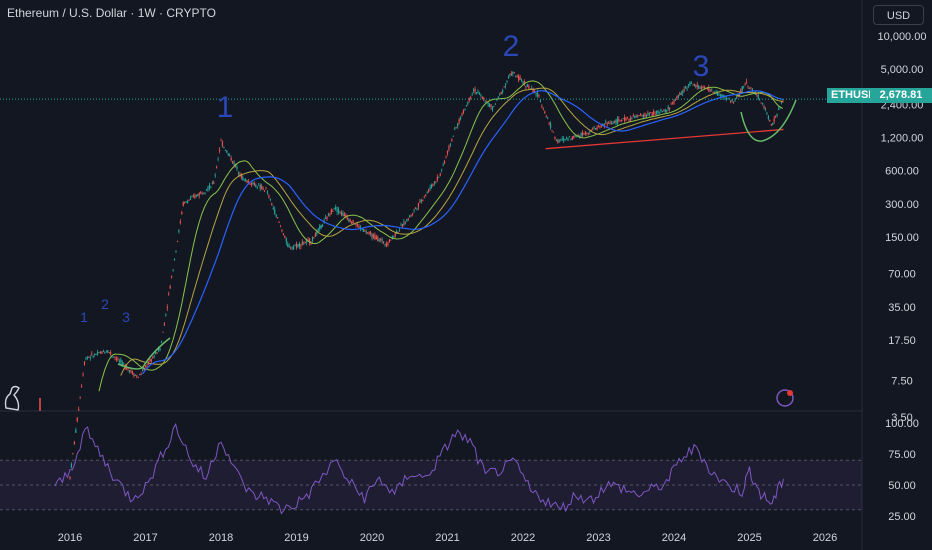  I want to click on price-tick-label: 70.00, so click(902, 275).